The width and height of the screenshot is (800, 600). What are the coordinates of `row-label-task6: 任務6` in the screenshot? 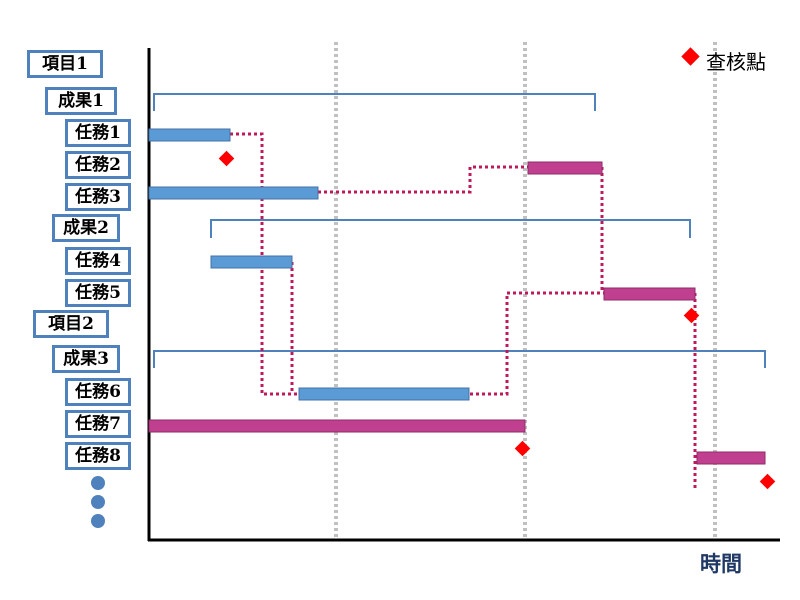 It's located at (98, 392).